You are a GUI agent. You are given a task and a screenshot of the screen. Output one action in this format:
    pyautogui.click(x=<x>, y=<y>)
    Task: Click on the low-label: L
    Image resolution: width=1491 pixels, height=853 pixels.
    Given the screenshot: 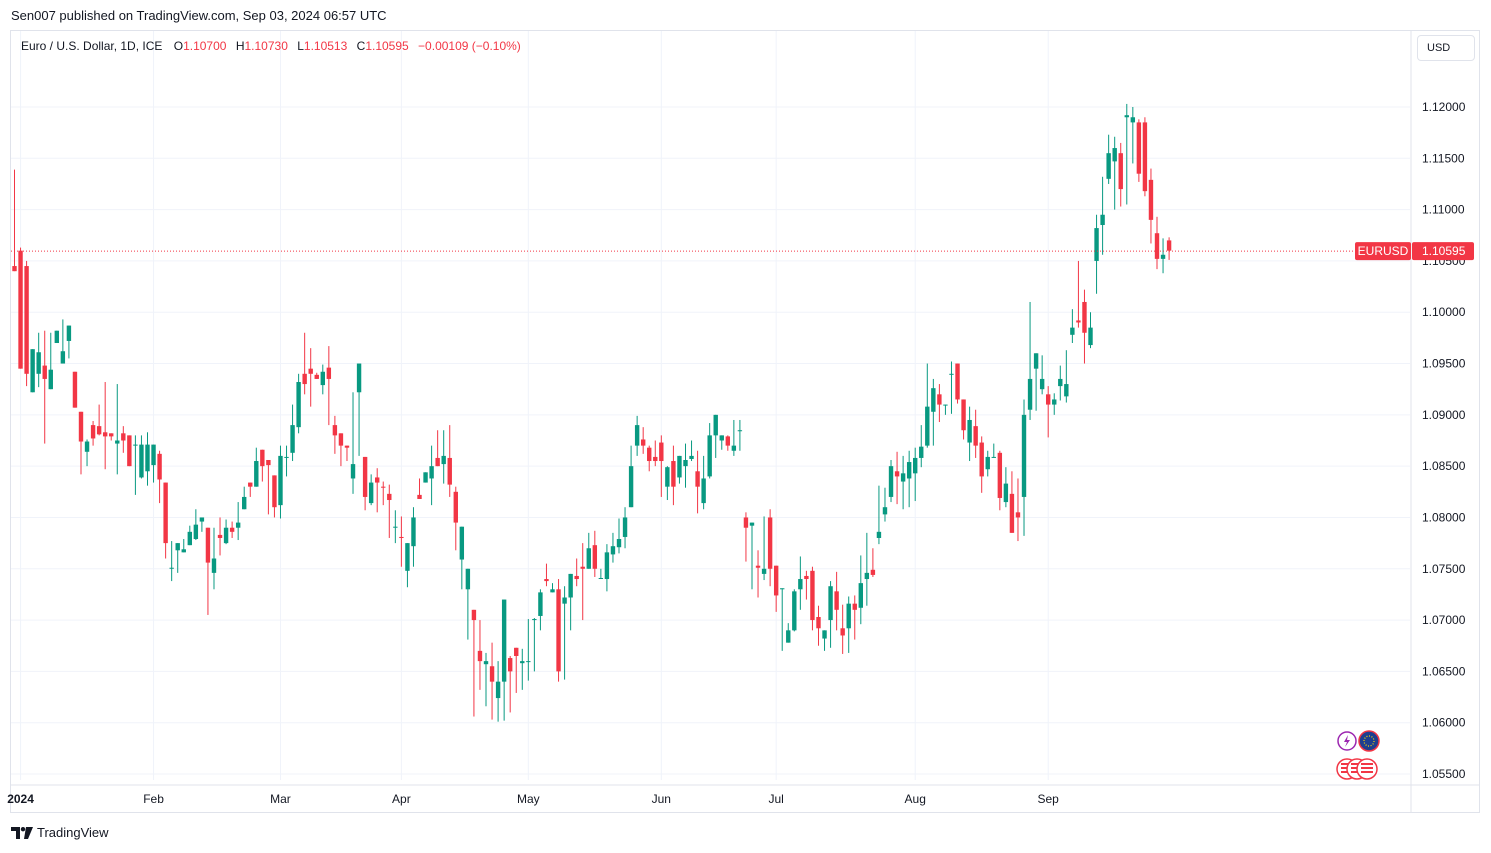 What is the action you would take?
    pyautogui.click(x=300, y=46)
    